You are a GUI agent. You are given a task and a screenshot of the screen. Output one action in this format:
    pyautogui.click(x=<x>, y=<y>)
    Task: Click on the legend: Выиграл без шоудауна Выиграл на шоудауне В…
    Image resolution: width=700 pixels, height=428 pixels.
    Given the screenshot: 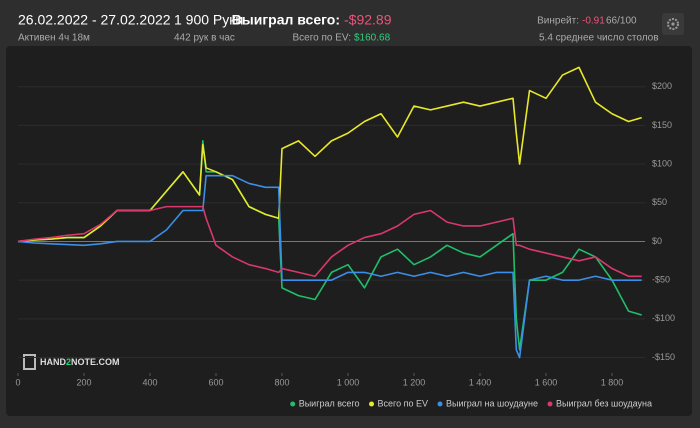 What is the action you would take?
    pyautogui.click(x=471, y=403)
    